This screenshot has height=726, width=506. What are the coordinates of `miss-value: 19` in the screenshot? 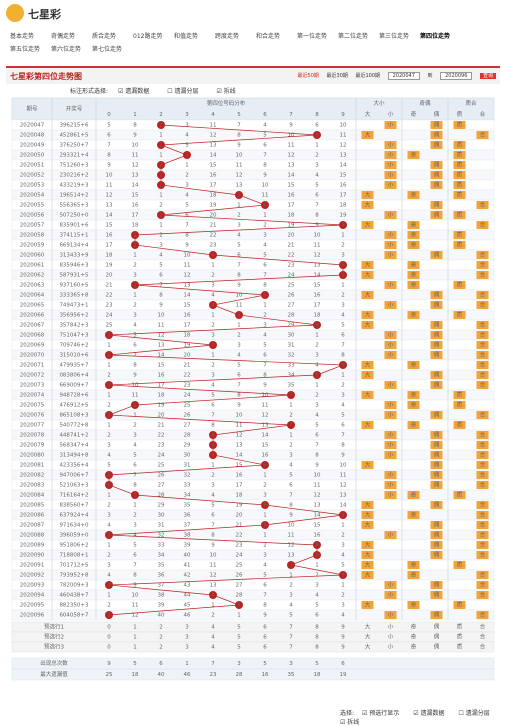 It's located at (291, 226).